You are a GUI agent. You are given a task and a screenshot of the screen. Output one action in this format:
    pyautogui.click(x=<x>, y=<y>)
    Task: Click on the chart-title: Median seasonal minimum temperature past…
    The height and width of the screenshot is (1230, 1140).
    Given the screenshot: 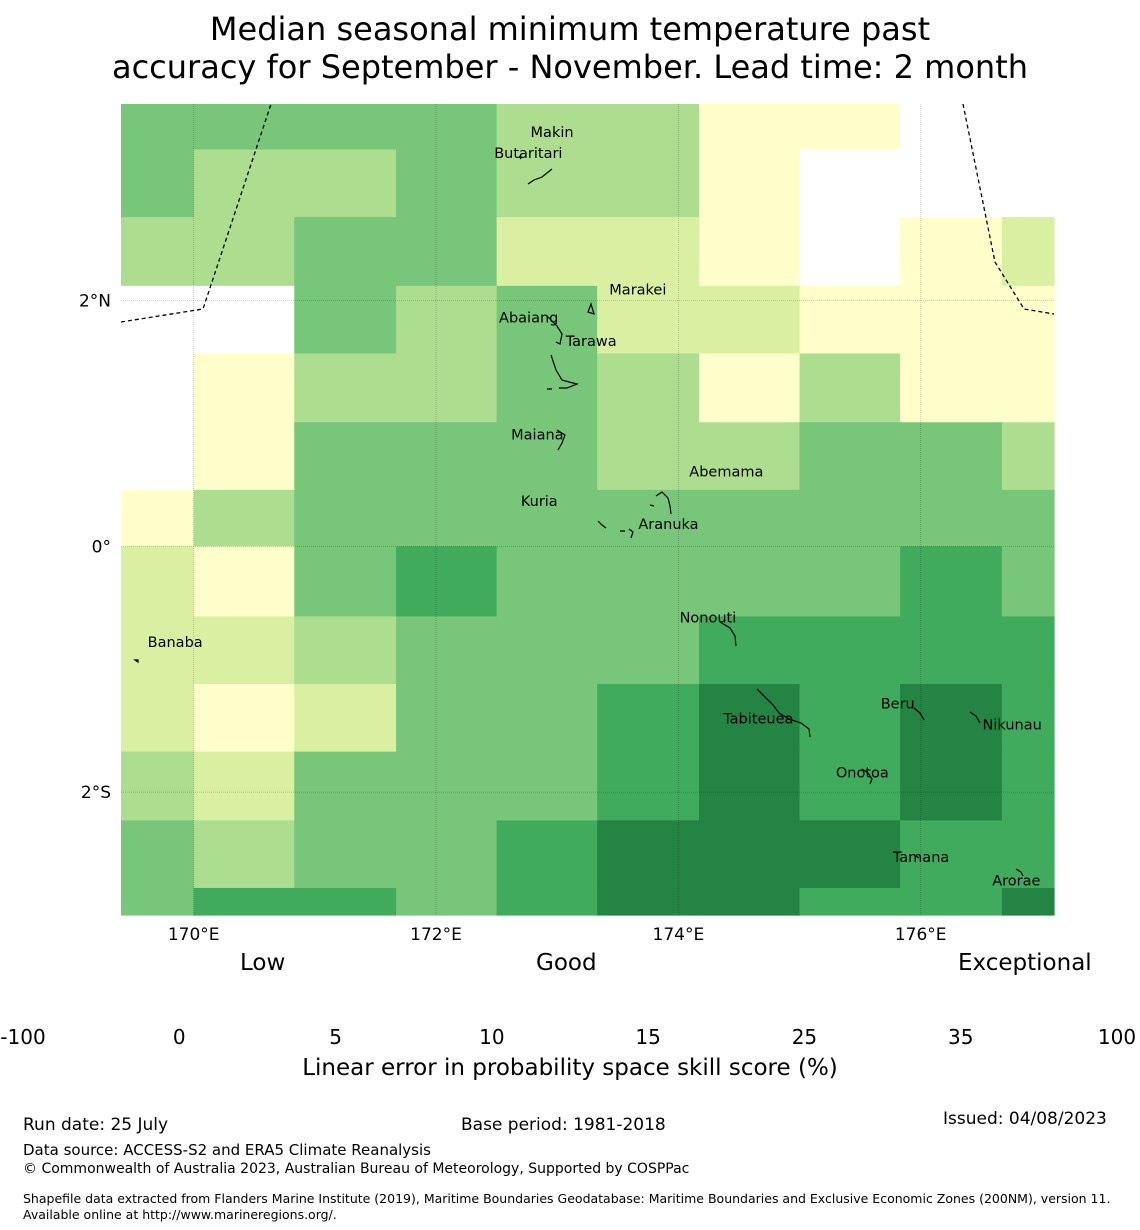 What is the action you would take?
    pyautogui.click(x=570, y=48)
    